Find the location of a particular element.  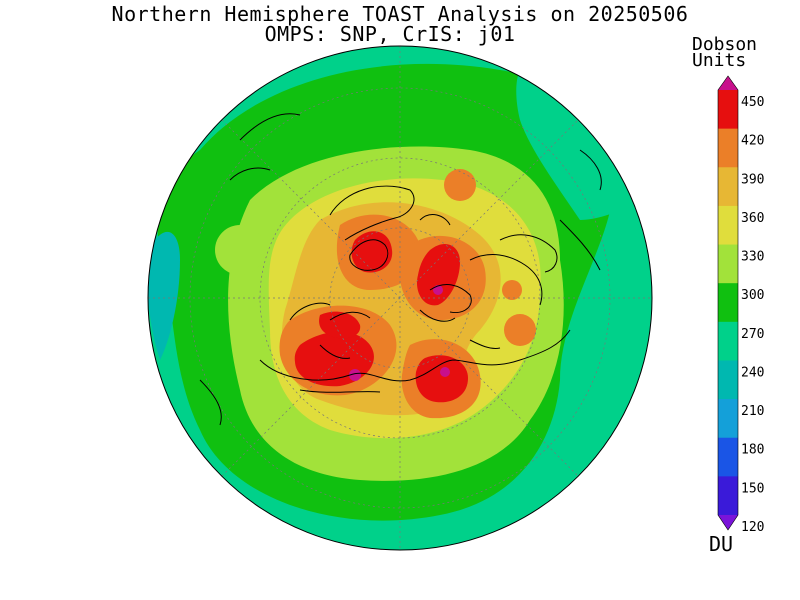

colorbar-outline is located at coordinates (728, 303).